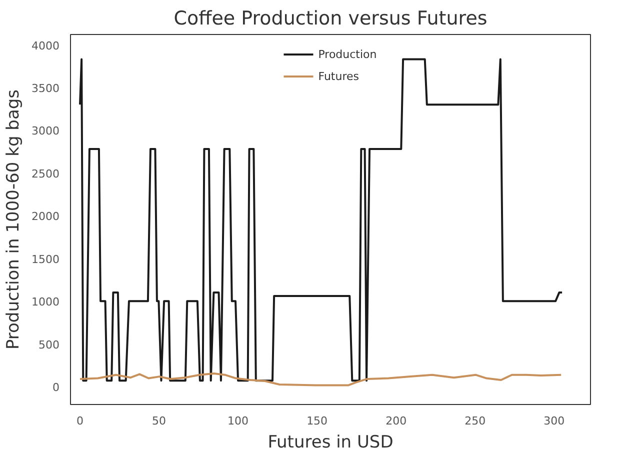 The image size is (634, 465). Describe the element at coordinates (14, 219) in the screenshot. I see `y-axis-title: Production in 1000-60 kg bags` at that location.